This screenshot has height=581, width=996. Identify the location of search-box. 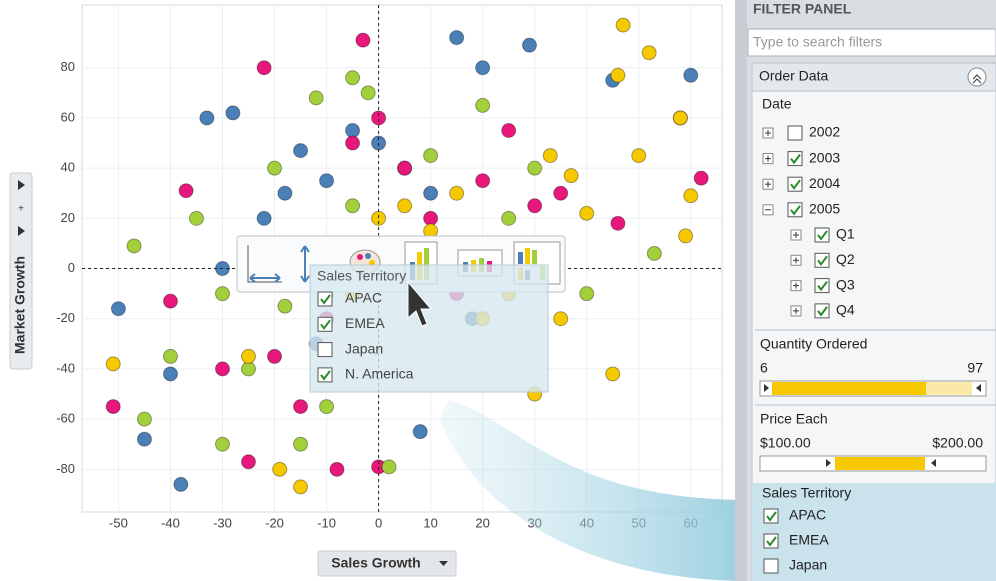
(871, 42).